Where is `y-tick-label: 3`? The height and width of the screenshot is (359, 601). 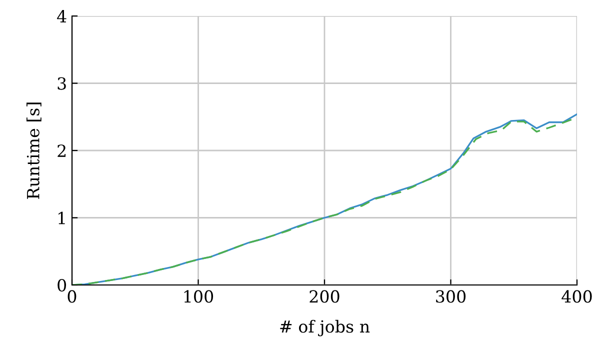
y-tick-label: 3 is located at coordinates (62, 83).